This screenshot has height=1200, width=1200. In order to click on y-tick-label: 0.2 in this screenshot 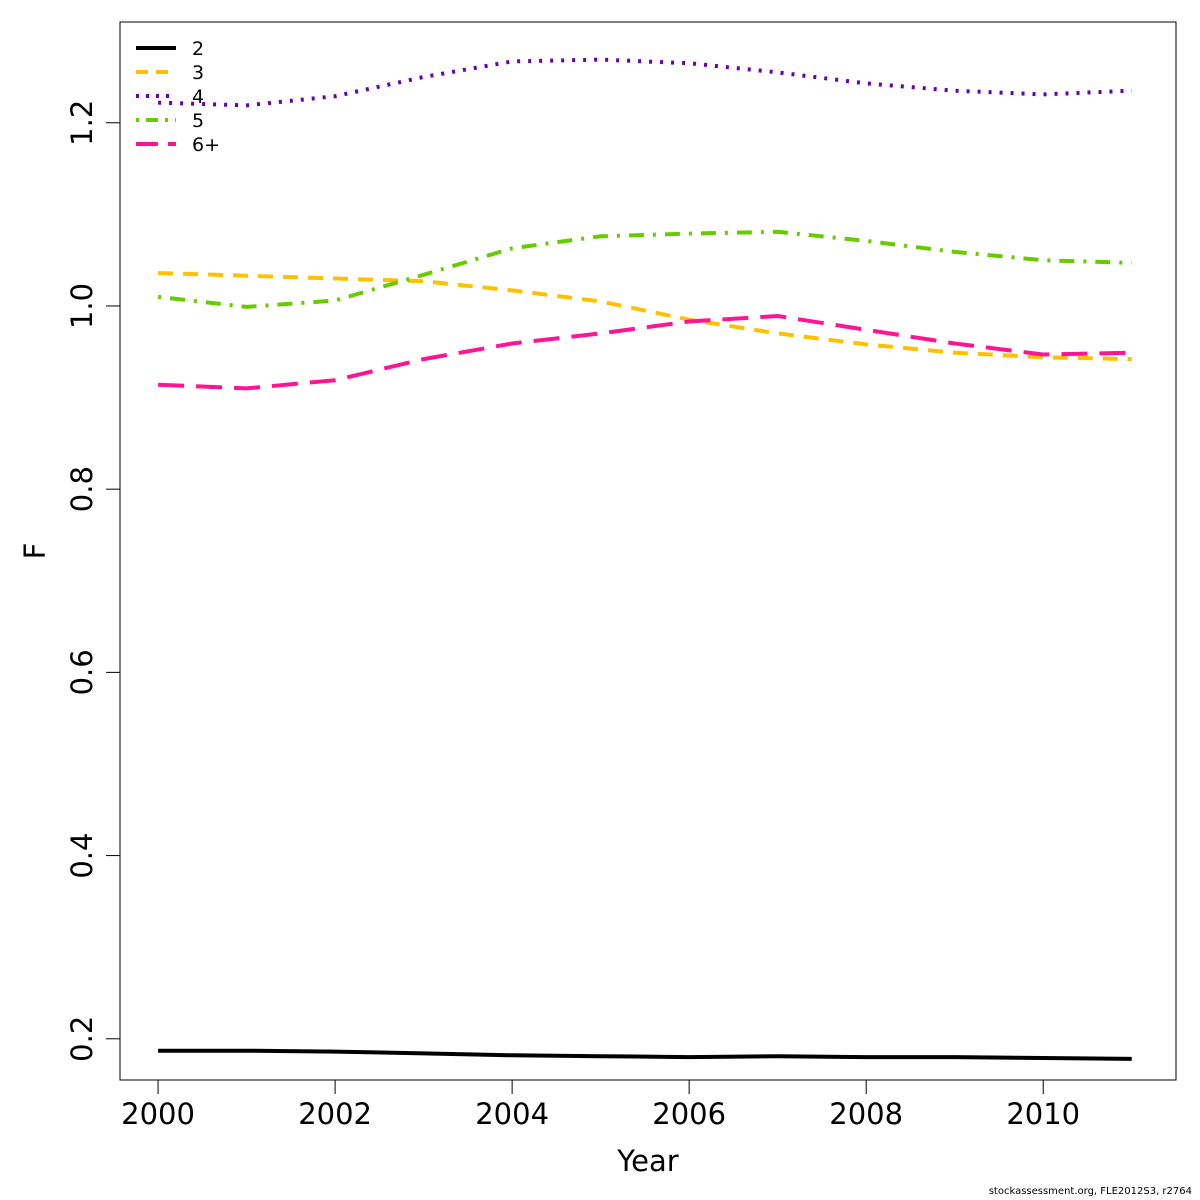, I will do `click(82, 1039)`.